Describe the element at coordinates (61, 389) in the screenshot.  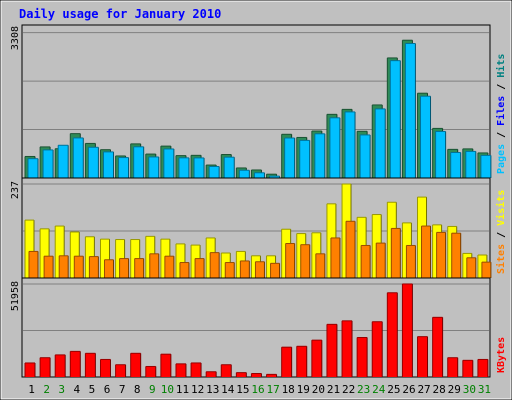
I see `x-tick-label-3: 3` at that location.